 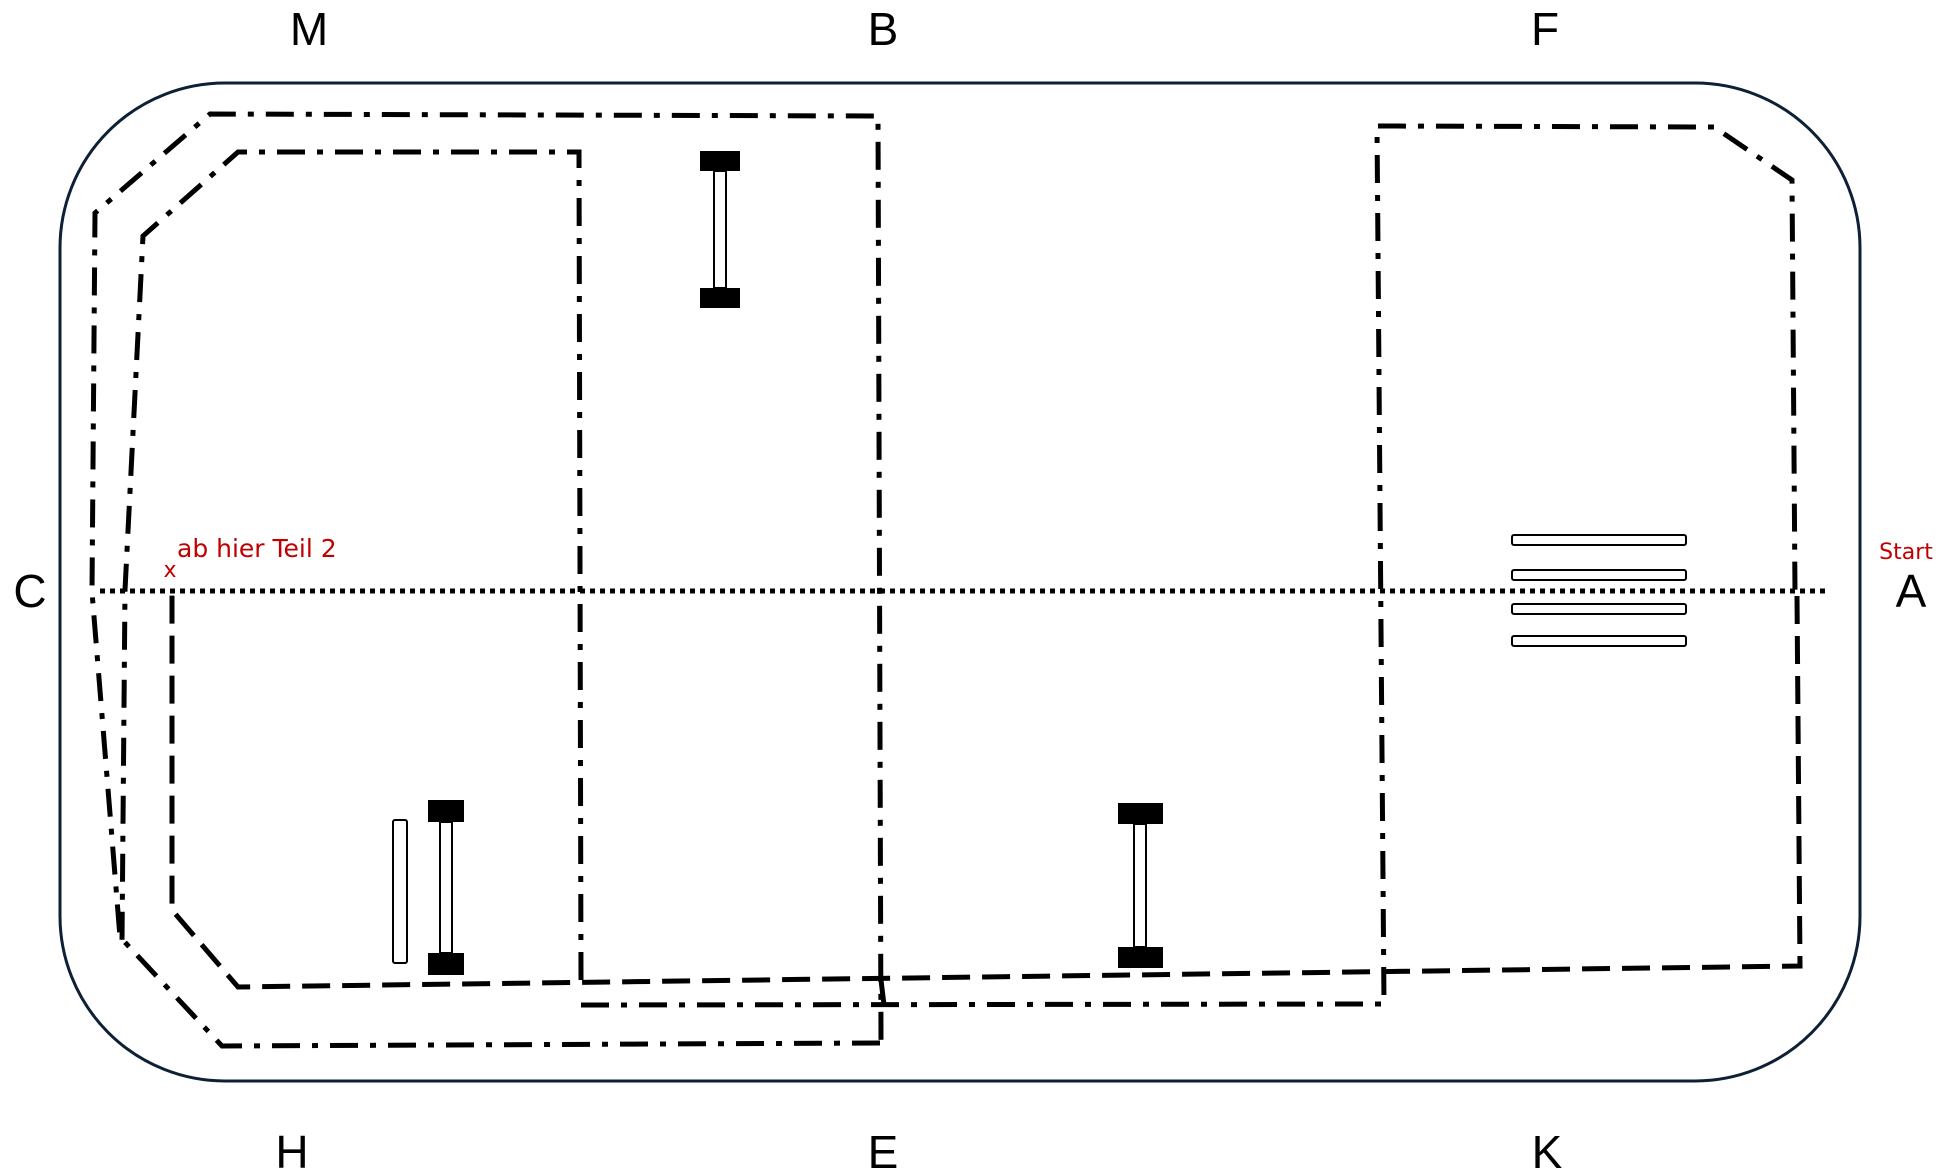 I want to click on part2-label: ab hier Teil 2, so click(x=257, y=548).